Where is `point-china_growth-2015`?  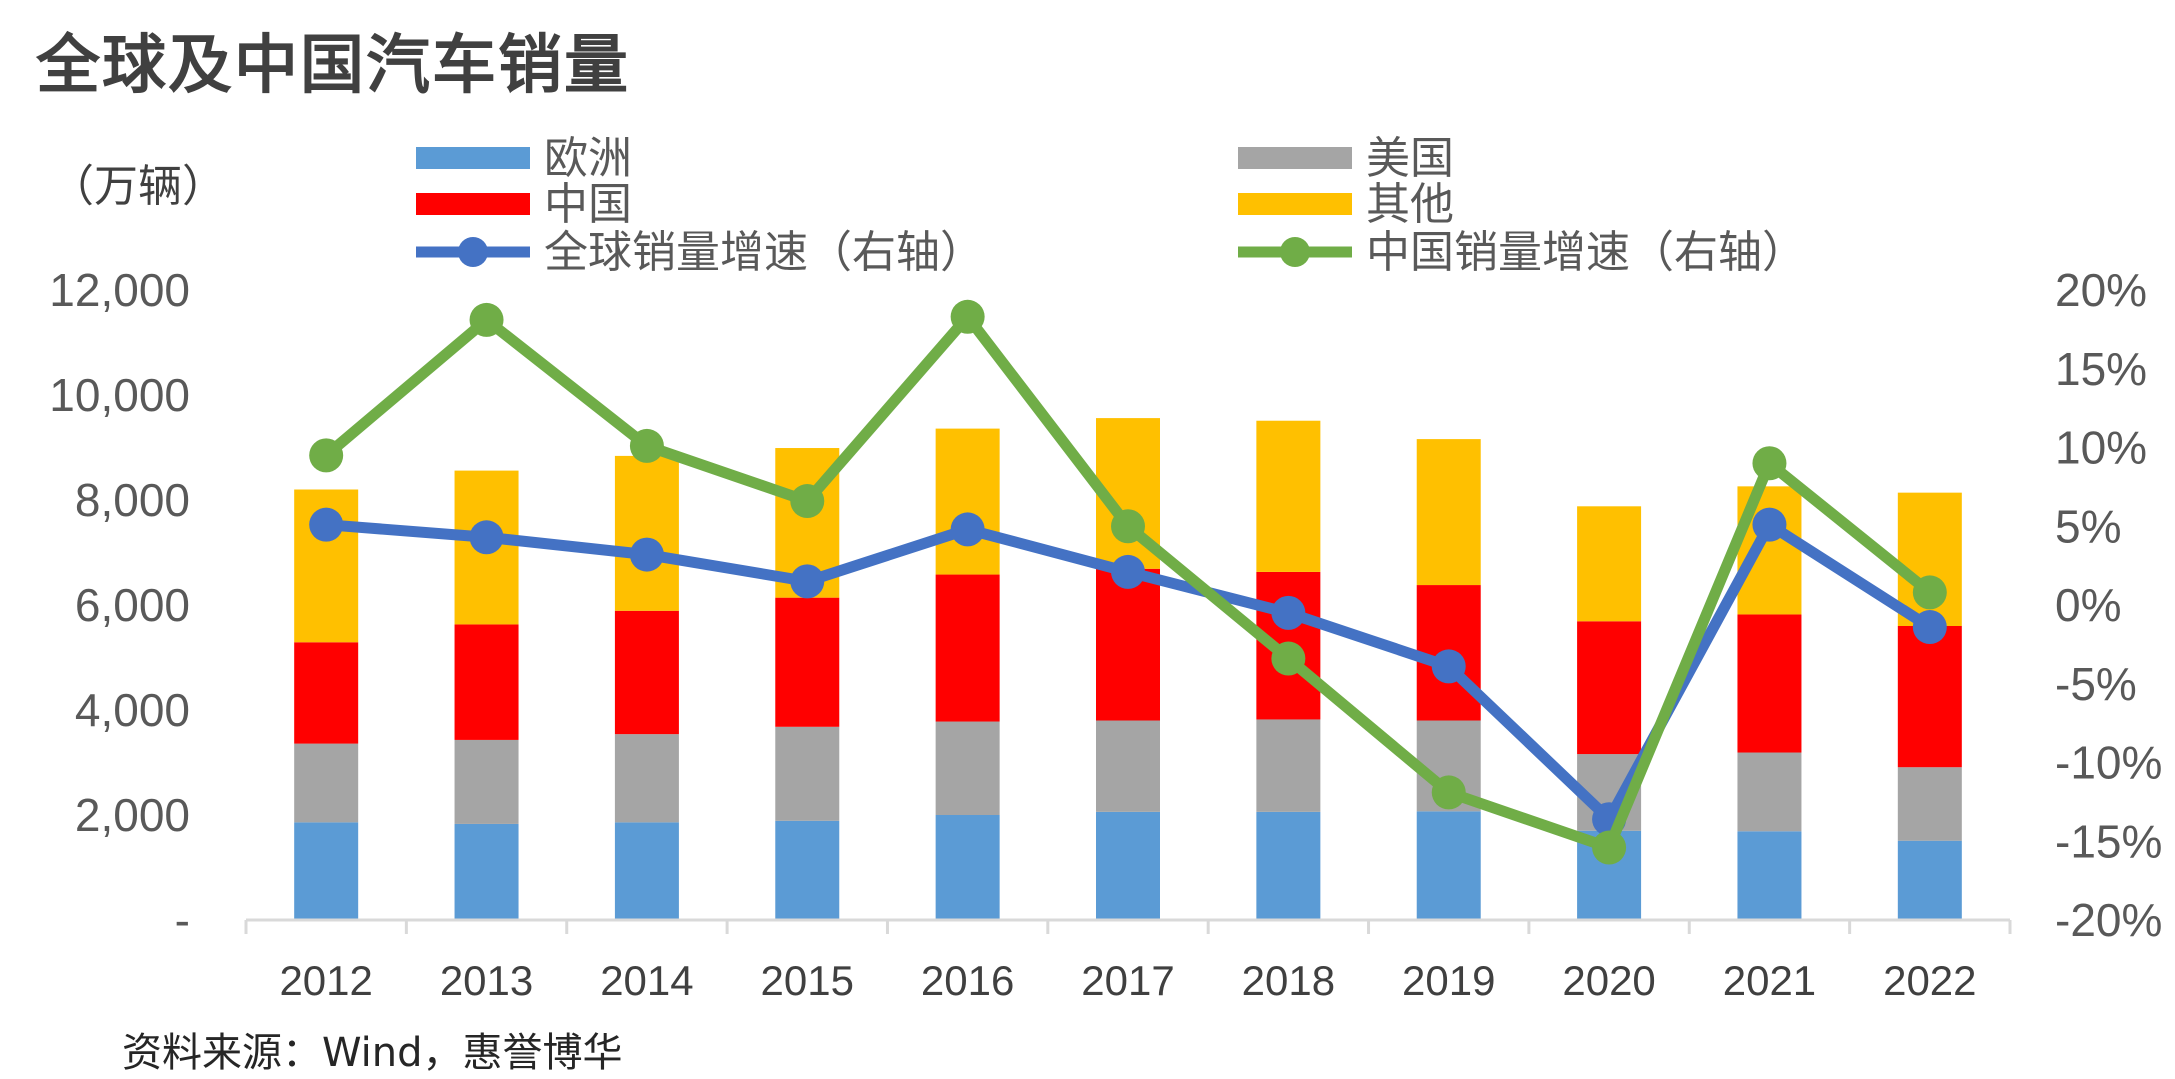 point-china_growth-2015 is located at coordinates (807, 501).